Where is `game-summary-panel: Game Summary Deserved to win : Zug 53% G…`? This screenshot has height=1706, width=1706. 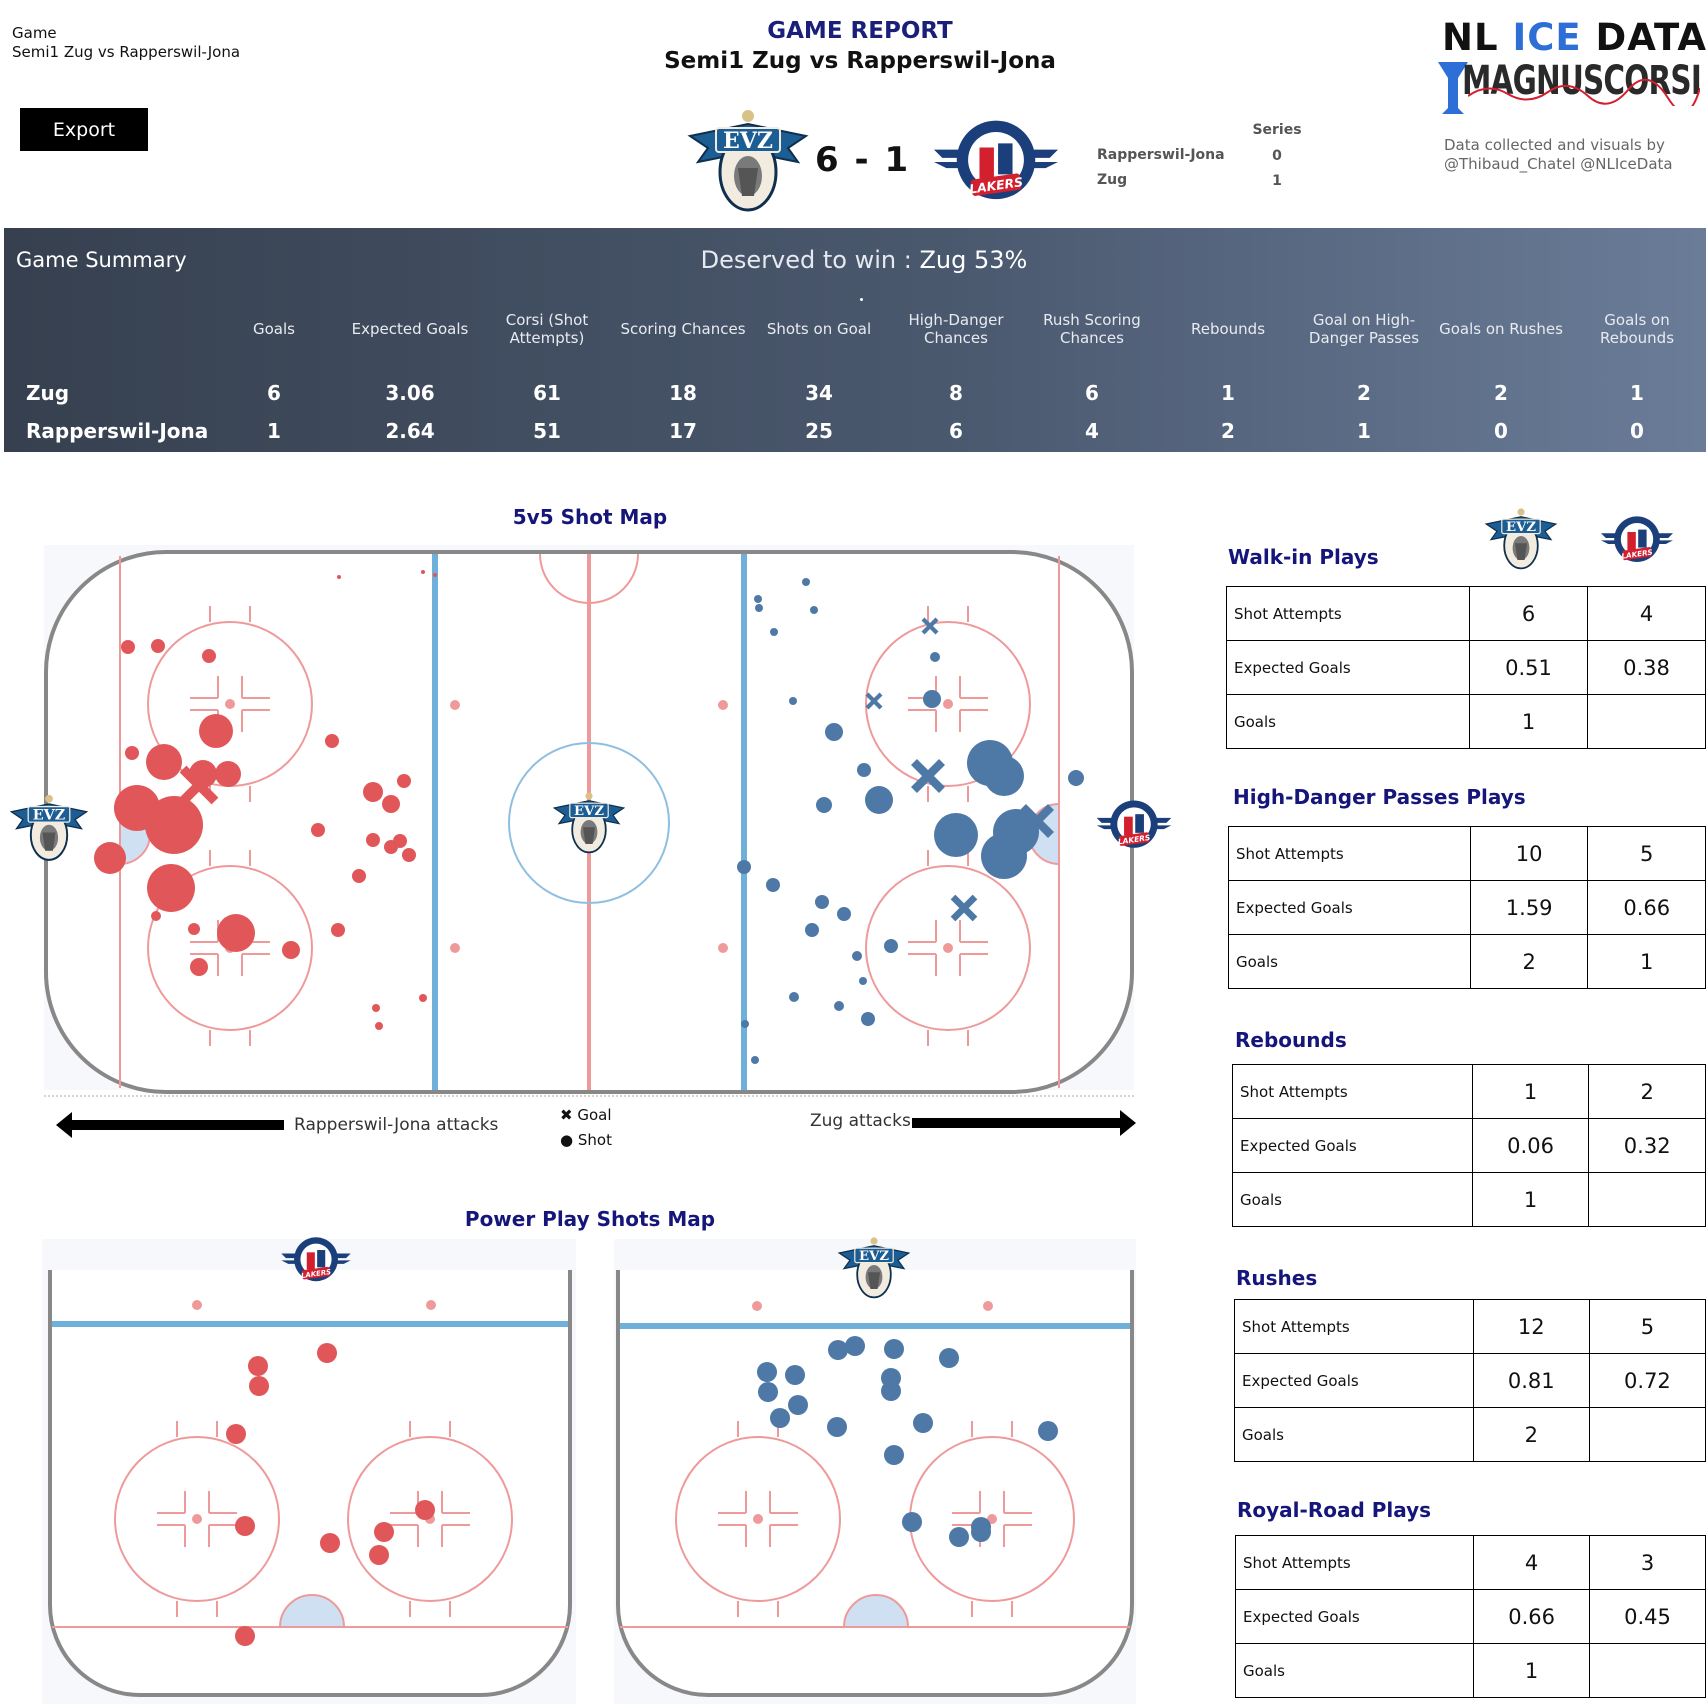 game-summary-panel: Game Summary Deserved to win : Zug 53% G… is located at coordinates (855, 340).